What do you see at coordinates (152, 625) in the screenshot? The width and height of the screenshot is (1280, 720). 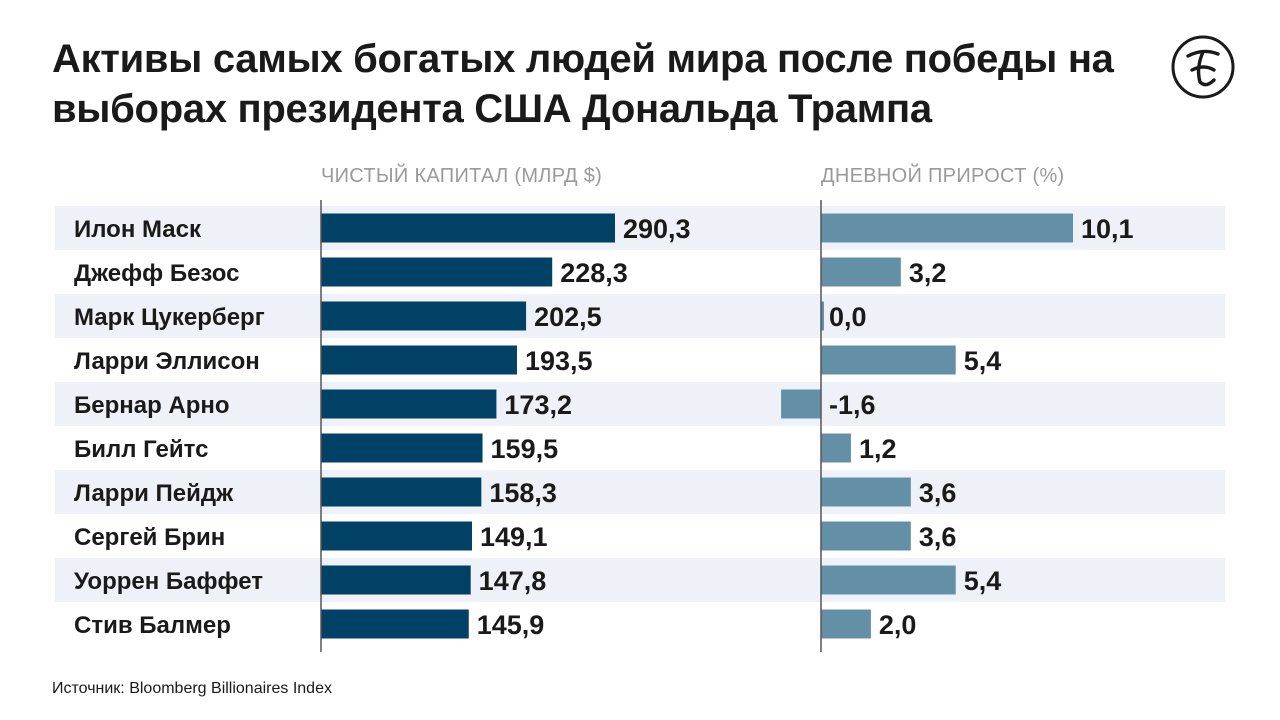 I see `category-label: Стив Балмер` at bounding box center [152, 625].